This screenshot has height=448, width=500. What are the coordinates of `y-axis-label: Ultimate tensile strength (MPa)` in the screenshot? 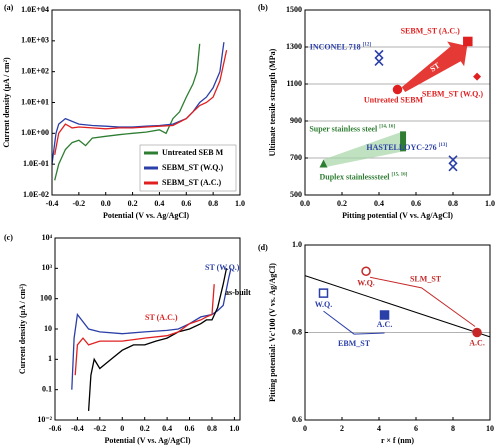 It's located at (272, 102).